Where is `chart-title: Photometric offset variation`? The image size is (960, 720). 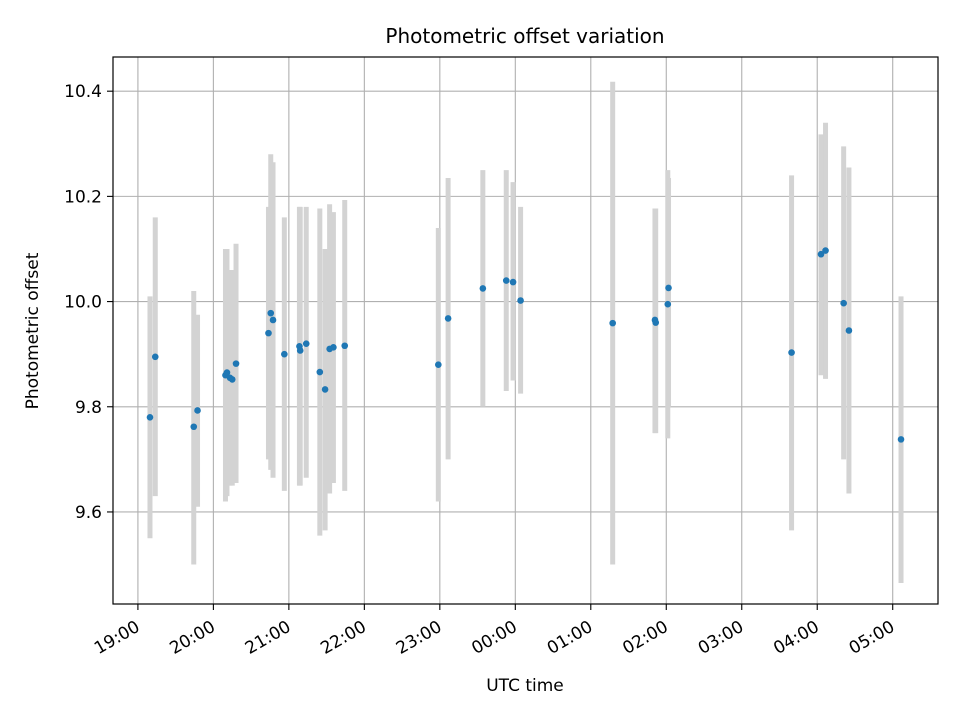
chart-title: Photometric offset variation is located at coordinates (524, 36).